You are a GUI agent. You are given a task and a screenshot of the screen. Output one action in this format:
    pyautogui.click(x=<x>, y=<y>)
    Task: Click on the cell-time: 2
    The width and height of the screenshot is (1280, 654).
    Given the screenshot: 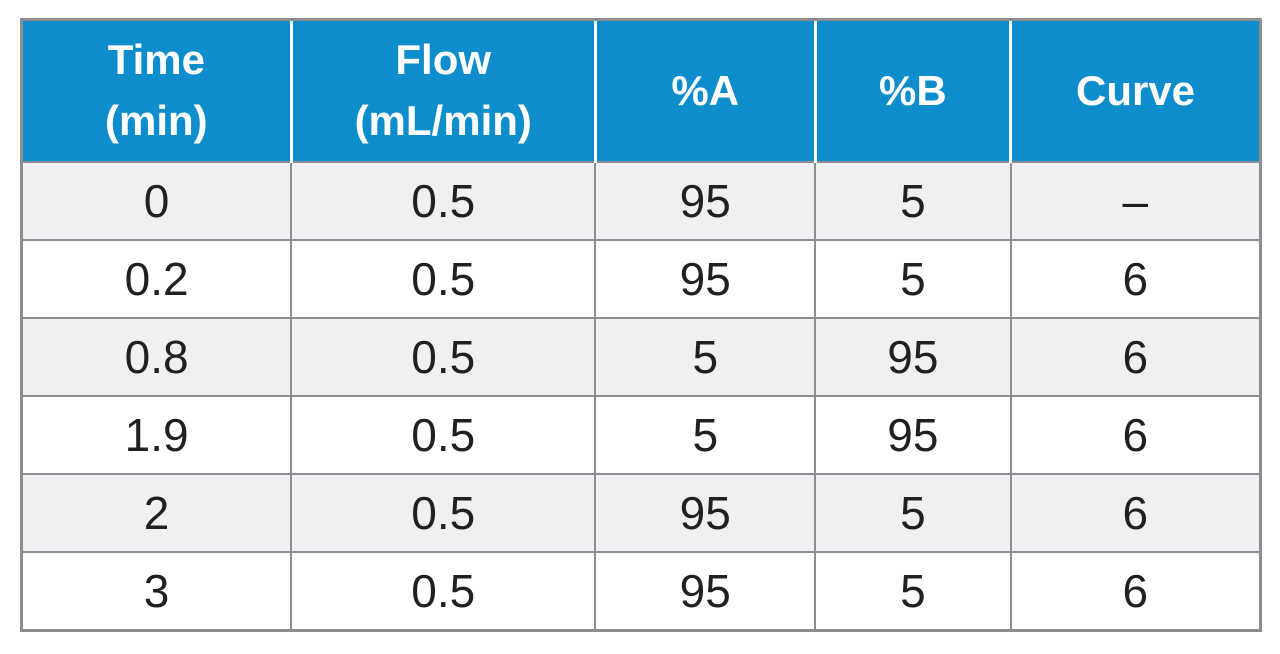 What is the action you would take?
    pyautogui.click(x=158, y=513)
    